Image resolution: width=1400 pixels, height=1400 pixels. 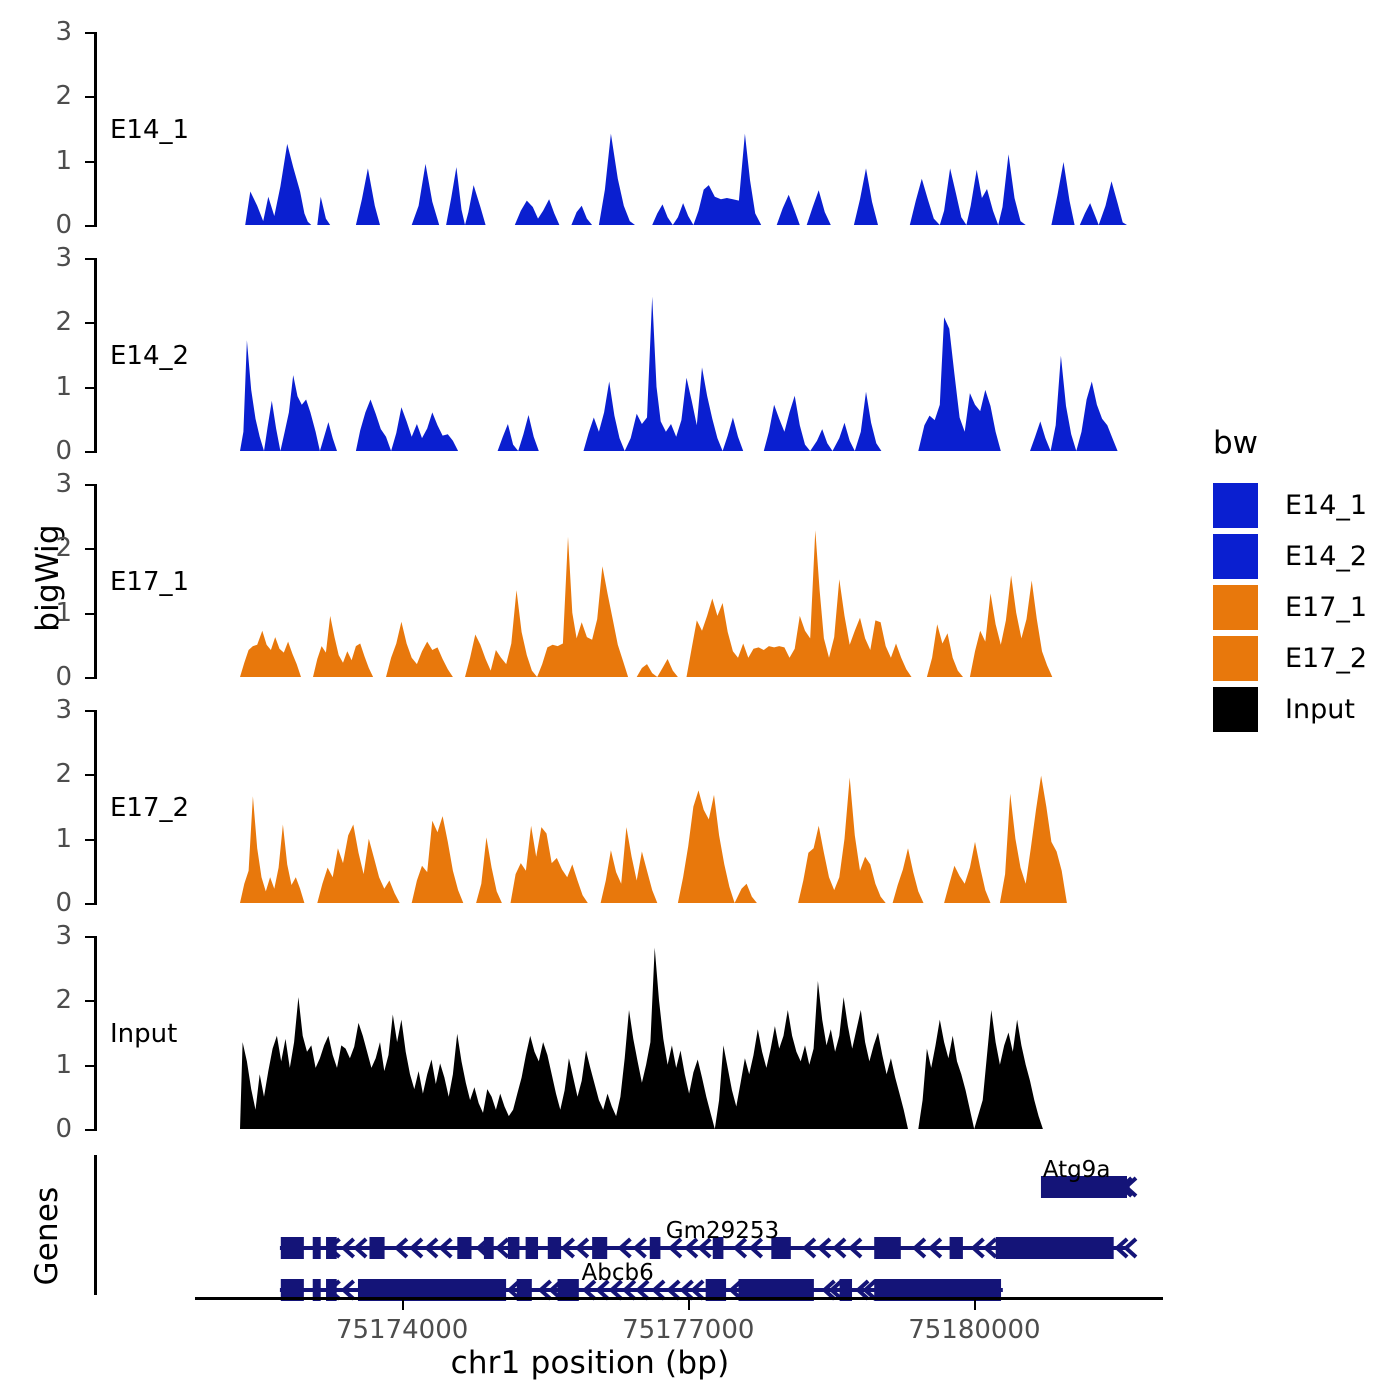 I want to click on track-label-e17_2: E17_2, so click(x=150, y=807).